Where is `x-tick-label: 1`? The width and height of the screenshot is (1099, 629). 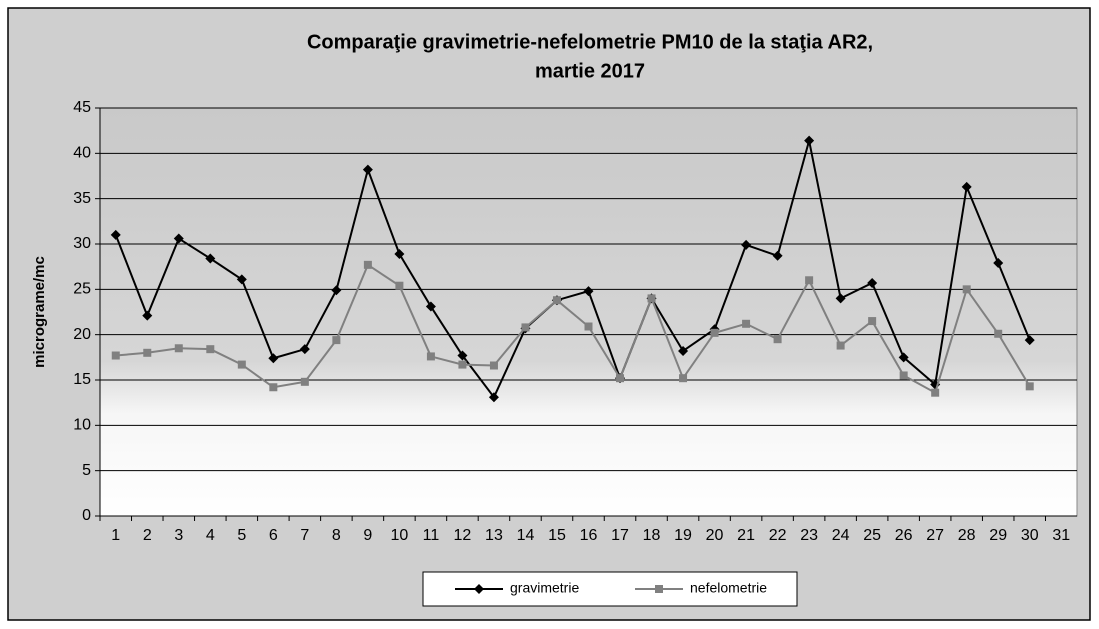
x-tick-label: 1 is located at coordinates (115, 535).